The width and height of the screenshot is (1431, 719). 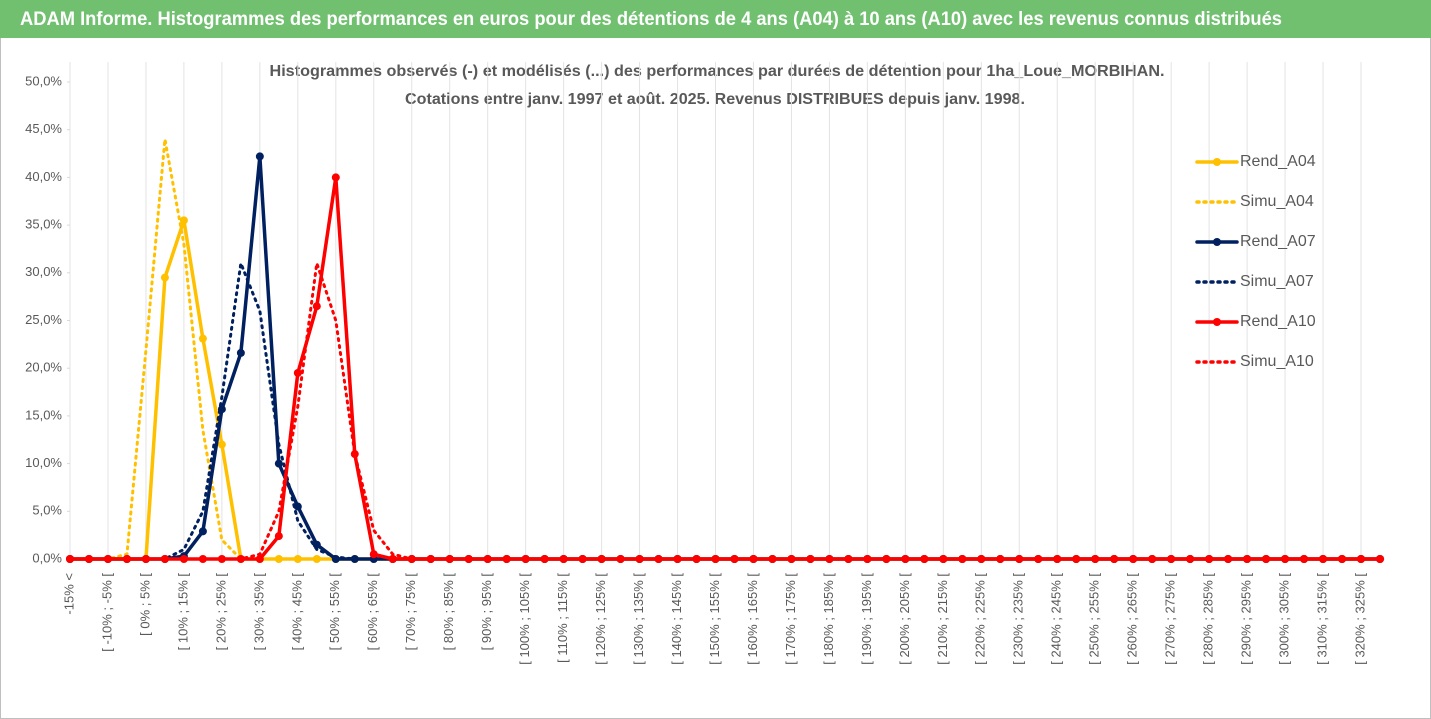 I want to click on x-tick-label: [ -10% ; -5% [, so click(x=106, y=612).